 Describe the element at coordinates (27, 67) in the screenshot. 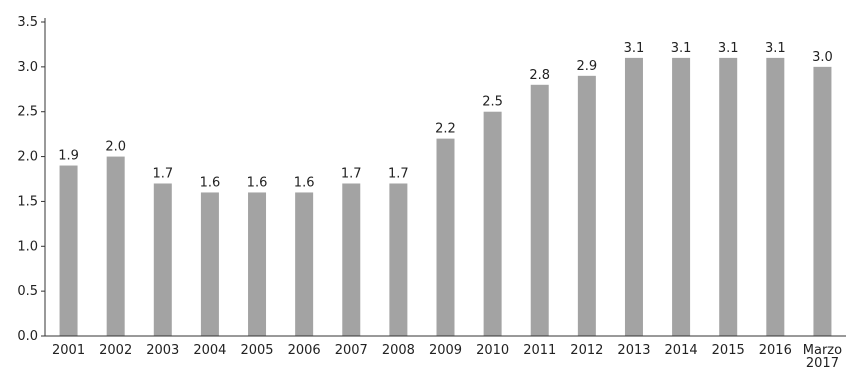

I see `y-tick-label: 3.0` at that location.